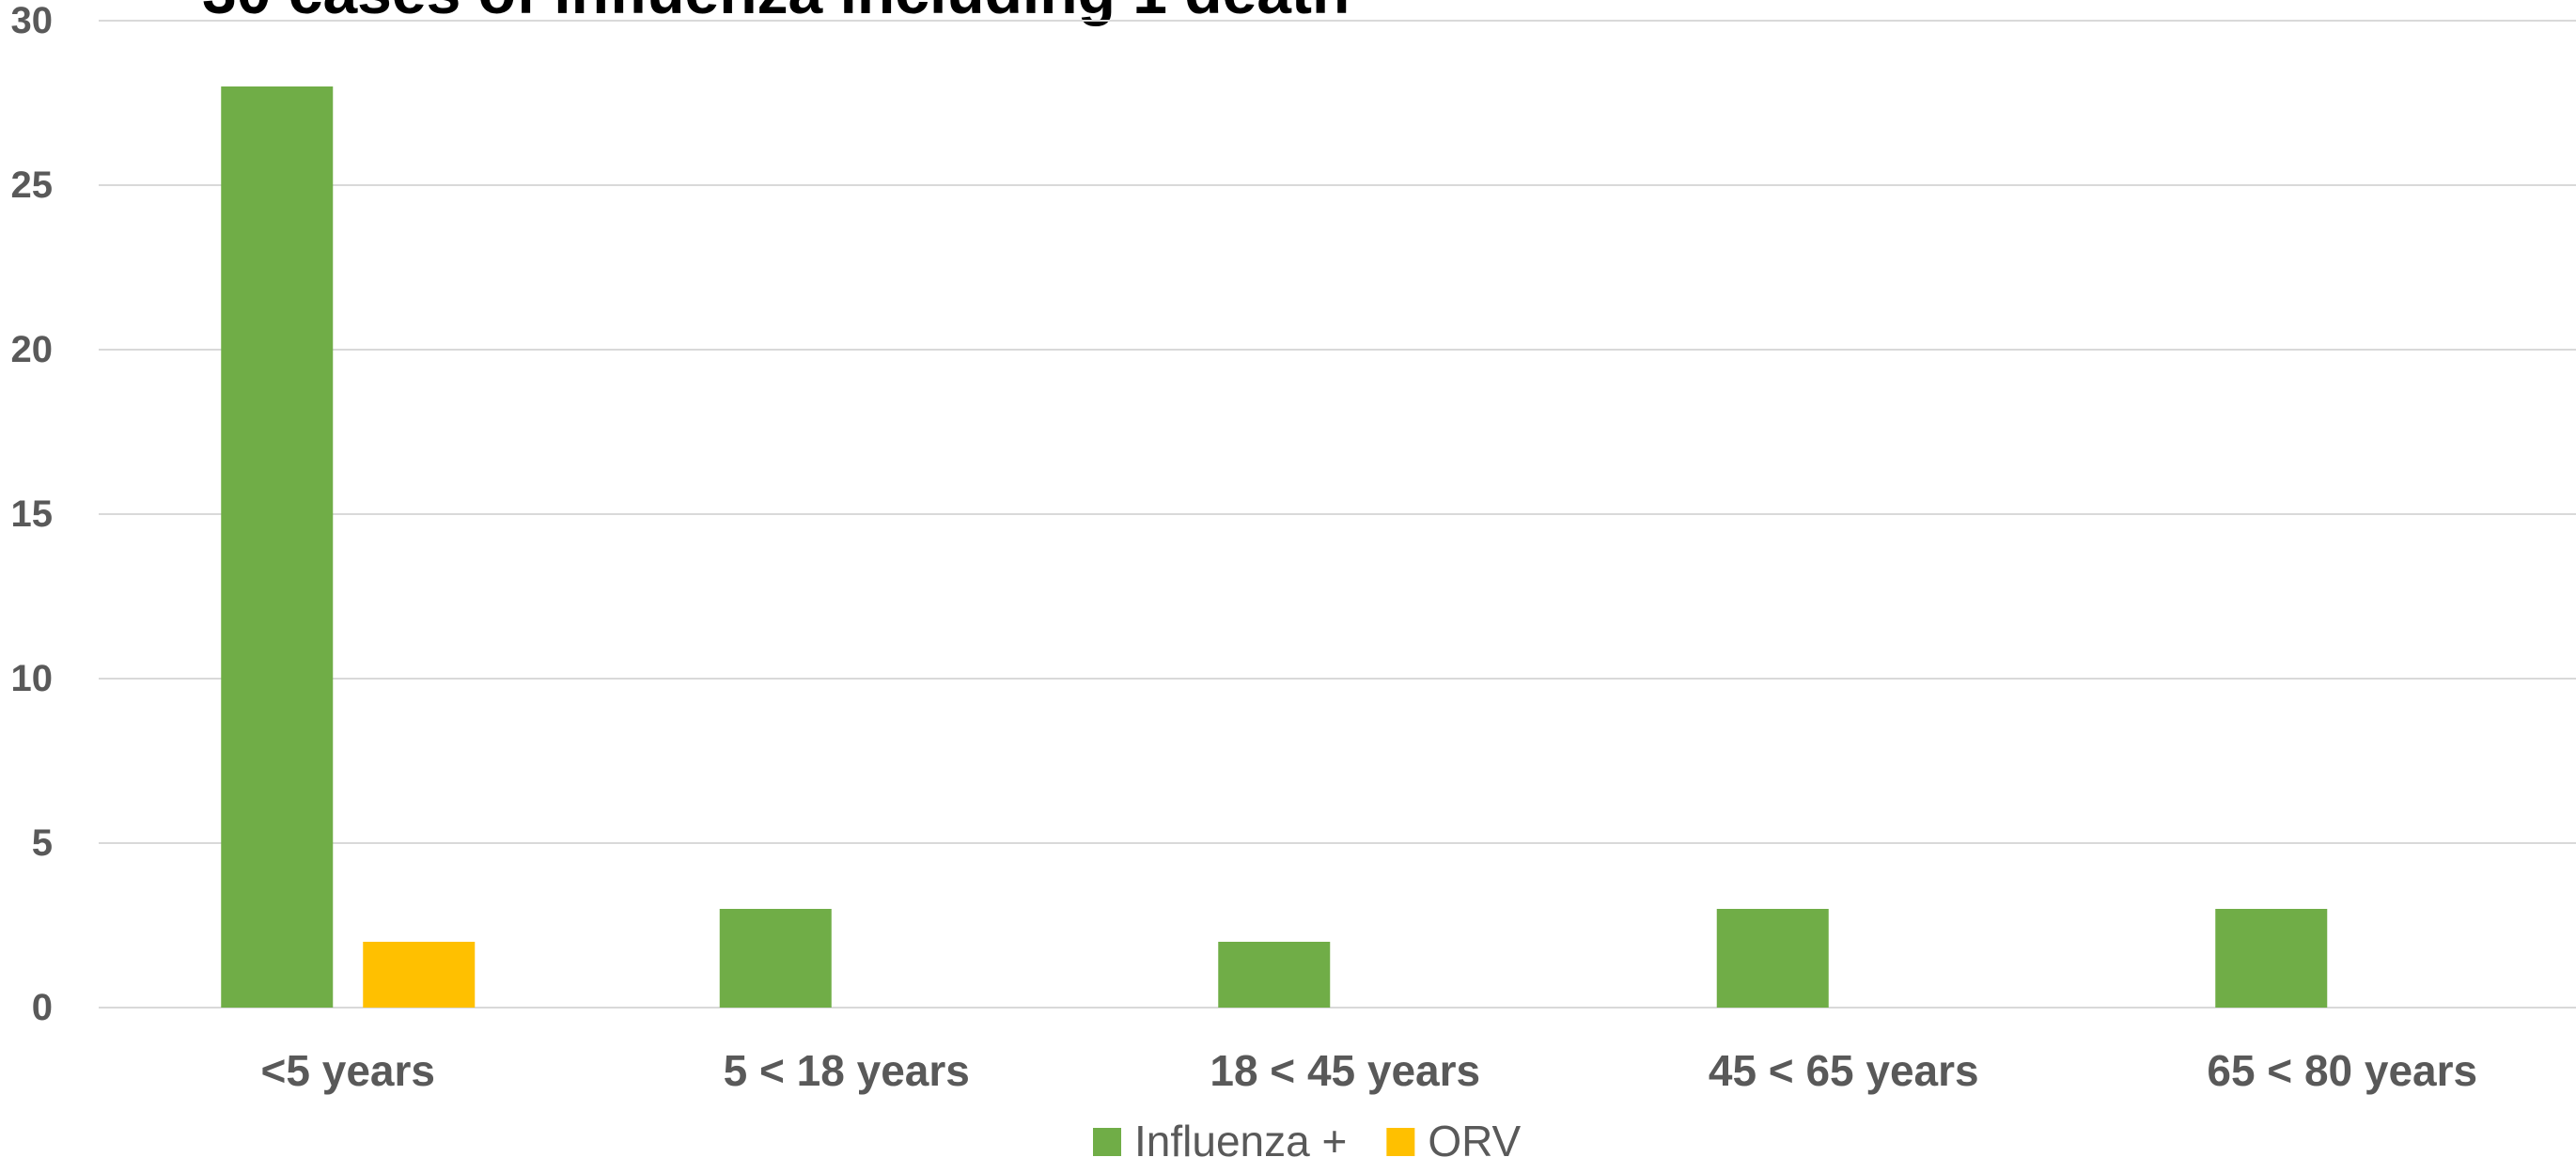  Describe the element at coordinates (42, 1007) in the screenshot. I see `y-tick-label: 0` at that location.